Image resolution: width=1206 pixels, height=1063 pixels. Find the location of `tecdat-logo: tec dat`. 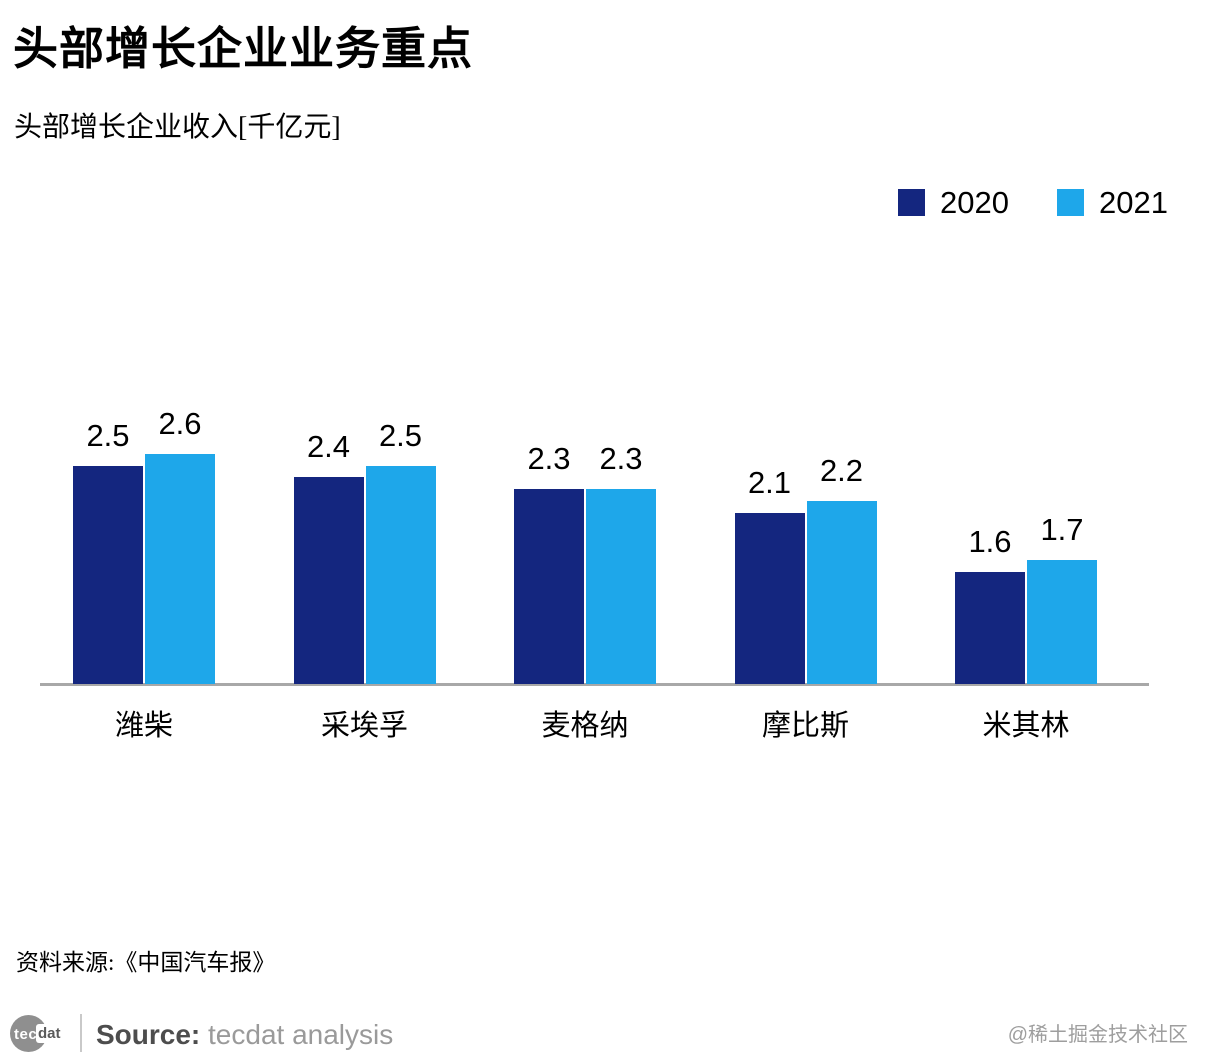

tecdat-logo: tec dat is located at coordinates (45, 1034).